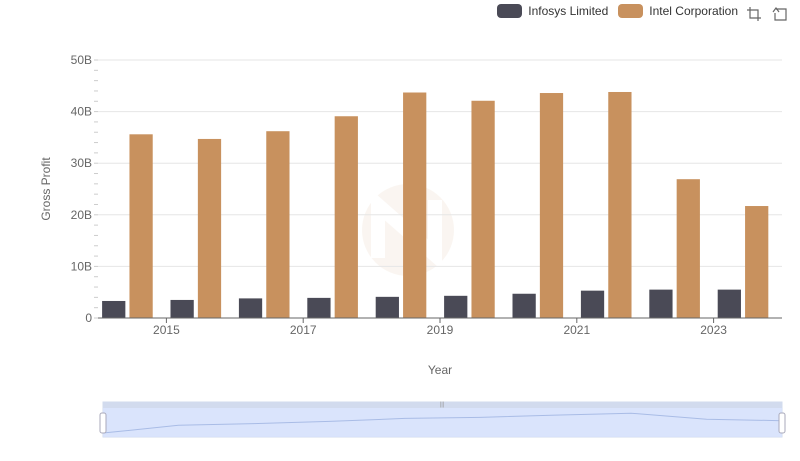  I want to click on data-zoom-handle-right, so click(782, 423).